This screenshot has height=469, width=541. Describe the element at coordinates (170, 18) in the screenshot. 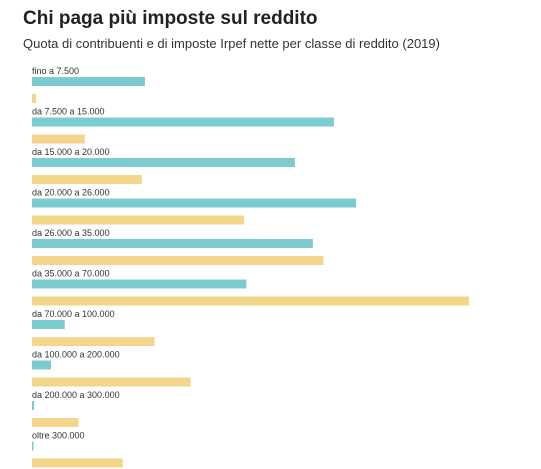

I see `chart-title: Chi paga più imposte sul reddito` at that location.